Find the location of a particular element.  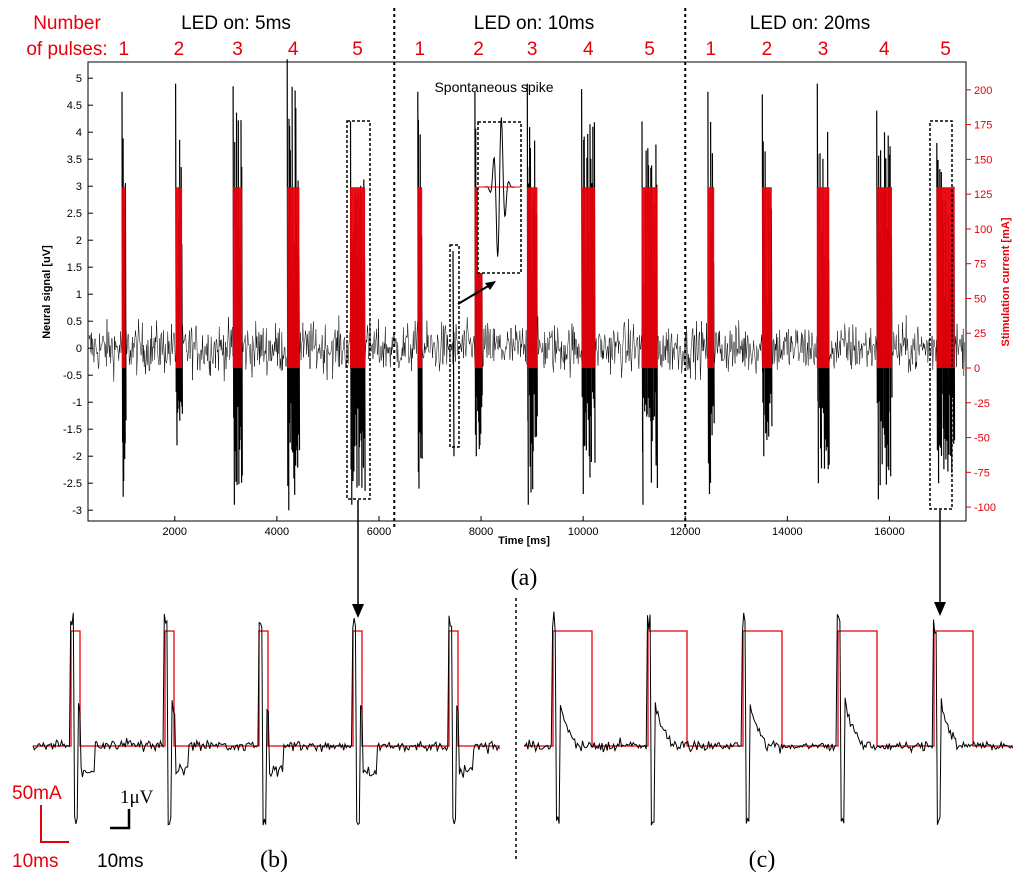

y2-tick-label: 100 is located at coordinates (983, 230).